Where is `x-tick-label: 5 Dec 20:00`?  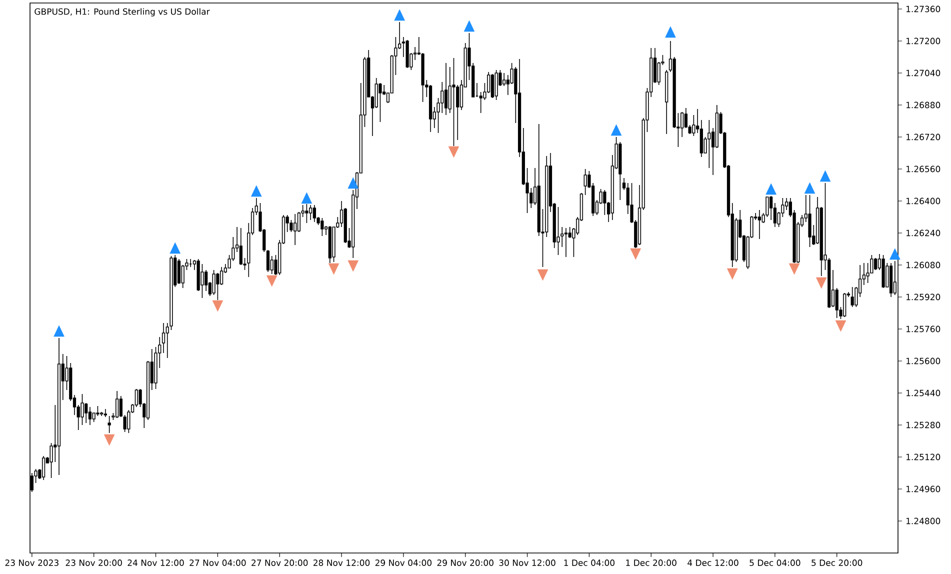 x-tick-label: 5 Dec 20:00 is located at coordinates (837, 563).